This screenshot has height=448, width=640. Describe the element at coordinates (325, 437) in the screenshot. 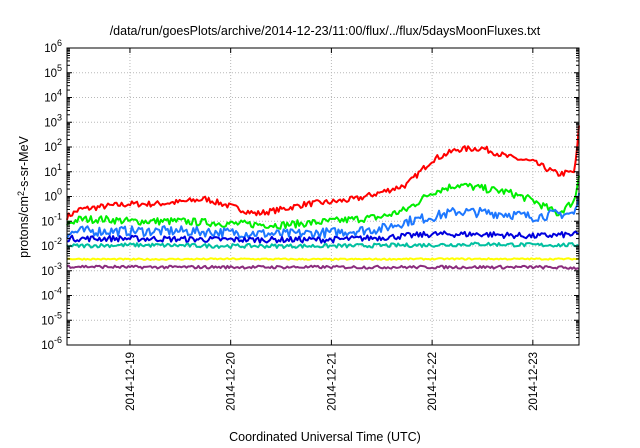

I see `x-axis-label: Coordinated Universal Time (UTC)` at that location.